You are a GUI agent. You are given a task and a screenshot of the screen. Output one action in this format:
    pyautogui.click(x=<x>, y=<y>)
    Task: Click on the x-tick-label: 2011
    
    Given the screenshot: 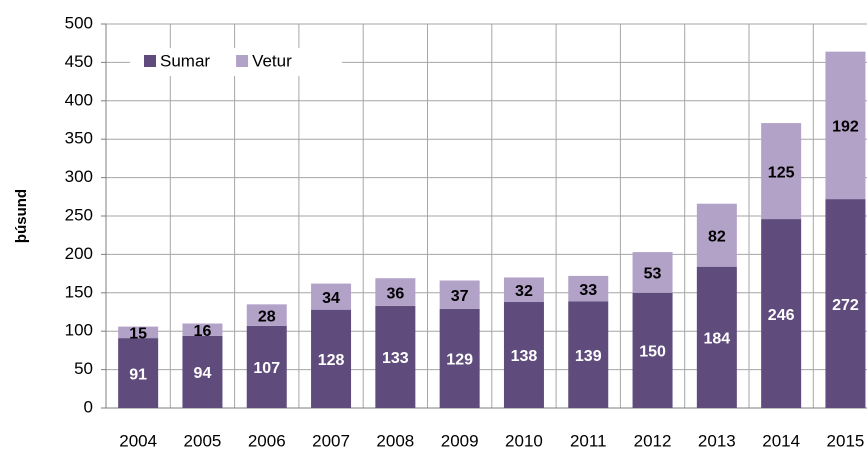 What is the action you would take?
    pyautogui.click(x=588, y=440)
    